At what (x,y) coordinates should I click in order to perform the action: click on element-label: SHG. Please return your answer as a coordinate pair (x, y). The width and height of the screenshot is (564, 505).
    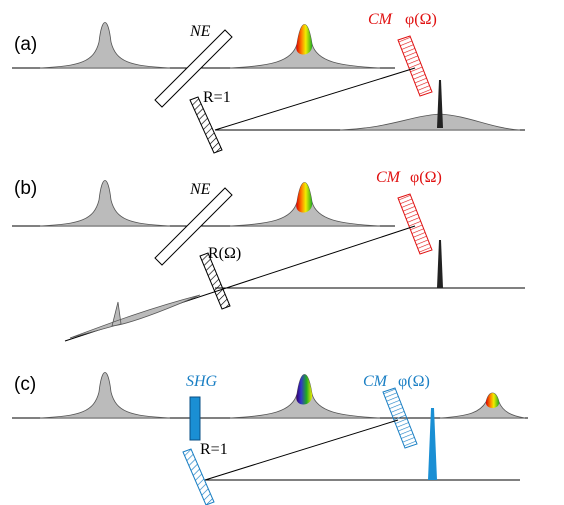
    Looking at the image, I should click on (202, 381).